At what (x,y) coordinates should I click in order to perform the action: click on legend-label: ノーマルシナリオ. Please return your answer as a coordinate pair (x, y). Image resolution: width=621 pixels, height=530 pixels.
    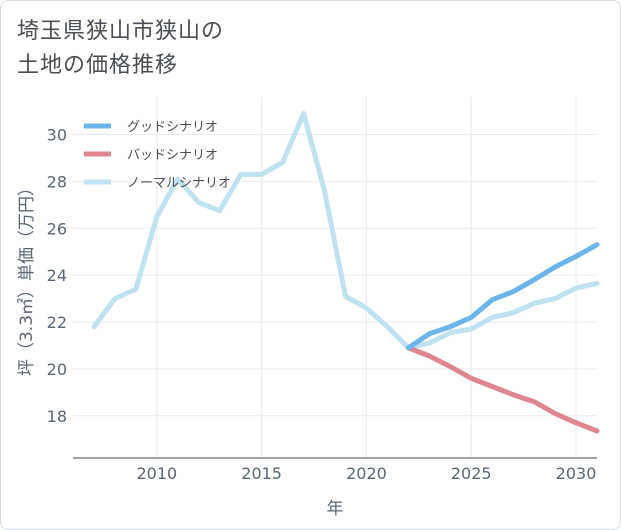
    Looking at the image, I should click on (179, 183).